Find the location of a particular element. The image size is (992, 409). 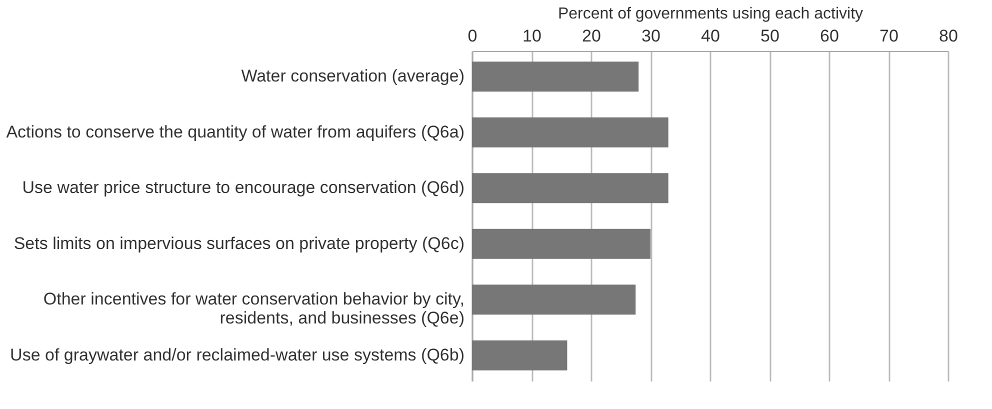

x-axis-title: Percent of governments using each activity is located at coordinates (711, 14).